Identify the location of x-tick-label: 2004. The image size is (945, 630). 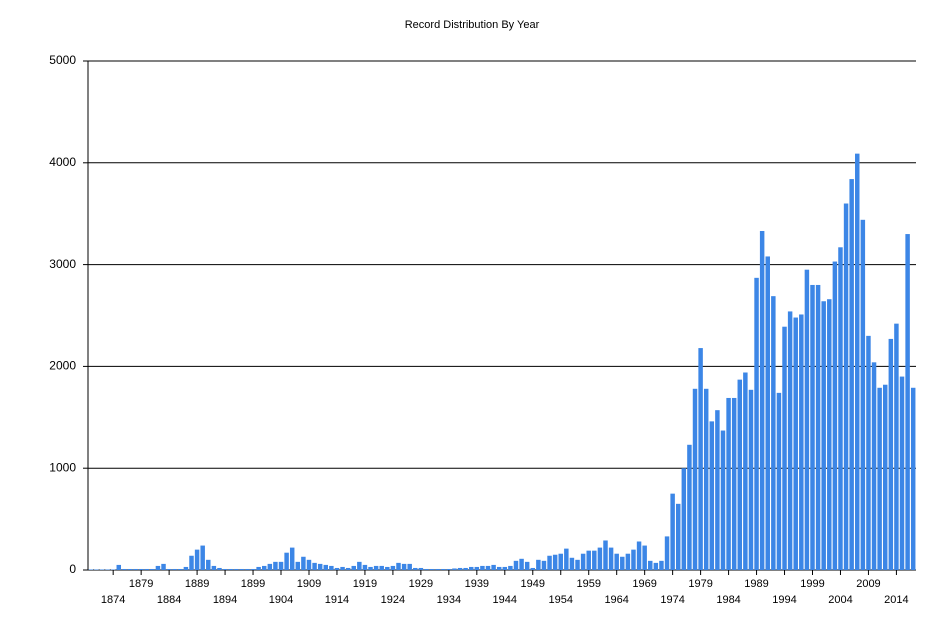
(840, 600).